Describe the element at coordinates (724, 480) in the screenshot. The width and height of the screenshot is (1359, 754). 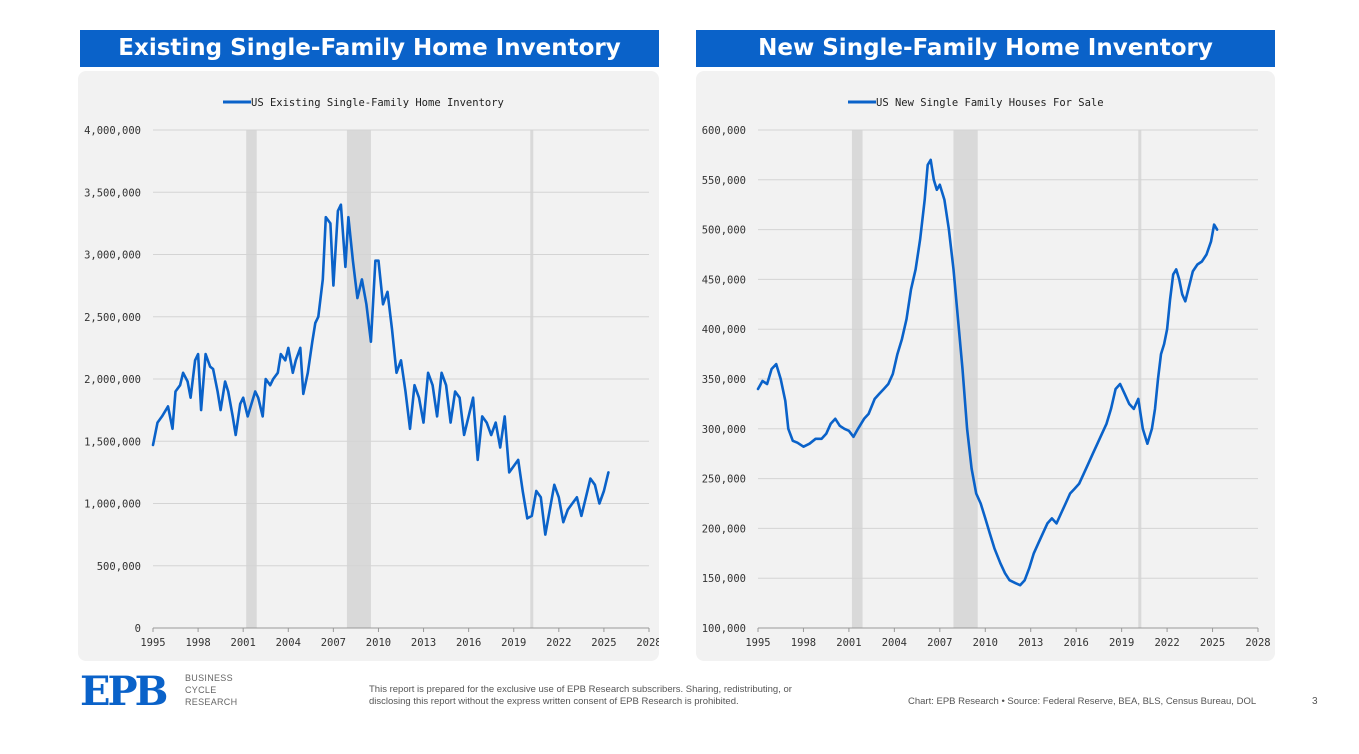
I see `y-tick-label: 250,000` at that location.